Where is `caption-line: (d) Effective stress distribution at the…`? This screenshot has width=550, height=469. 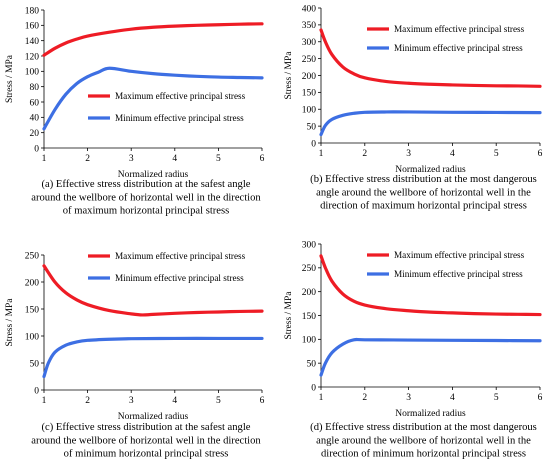
caption-line: (d) Effective stress distribution at the… is located at coordinates (423, 427).